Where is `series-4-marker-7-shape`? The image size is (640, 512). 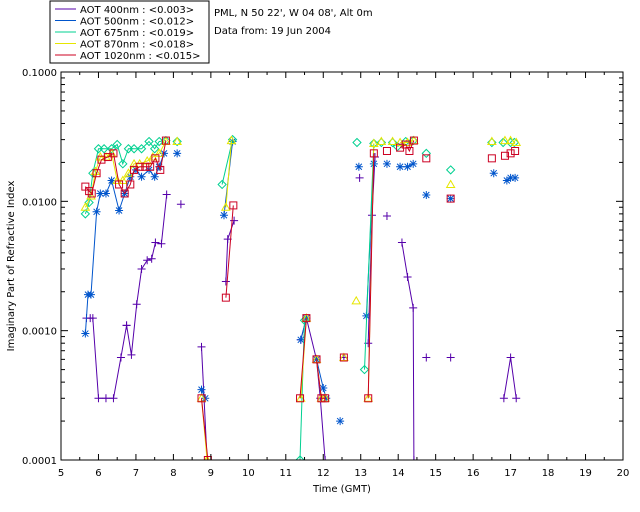
series-4-marker-7-shape is located at coordinates (515, 151).